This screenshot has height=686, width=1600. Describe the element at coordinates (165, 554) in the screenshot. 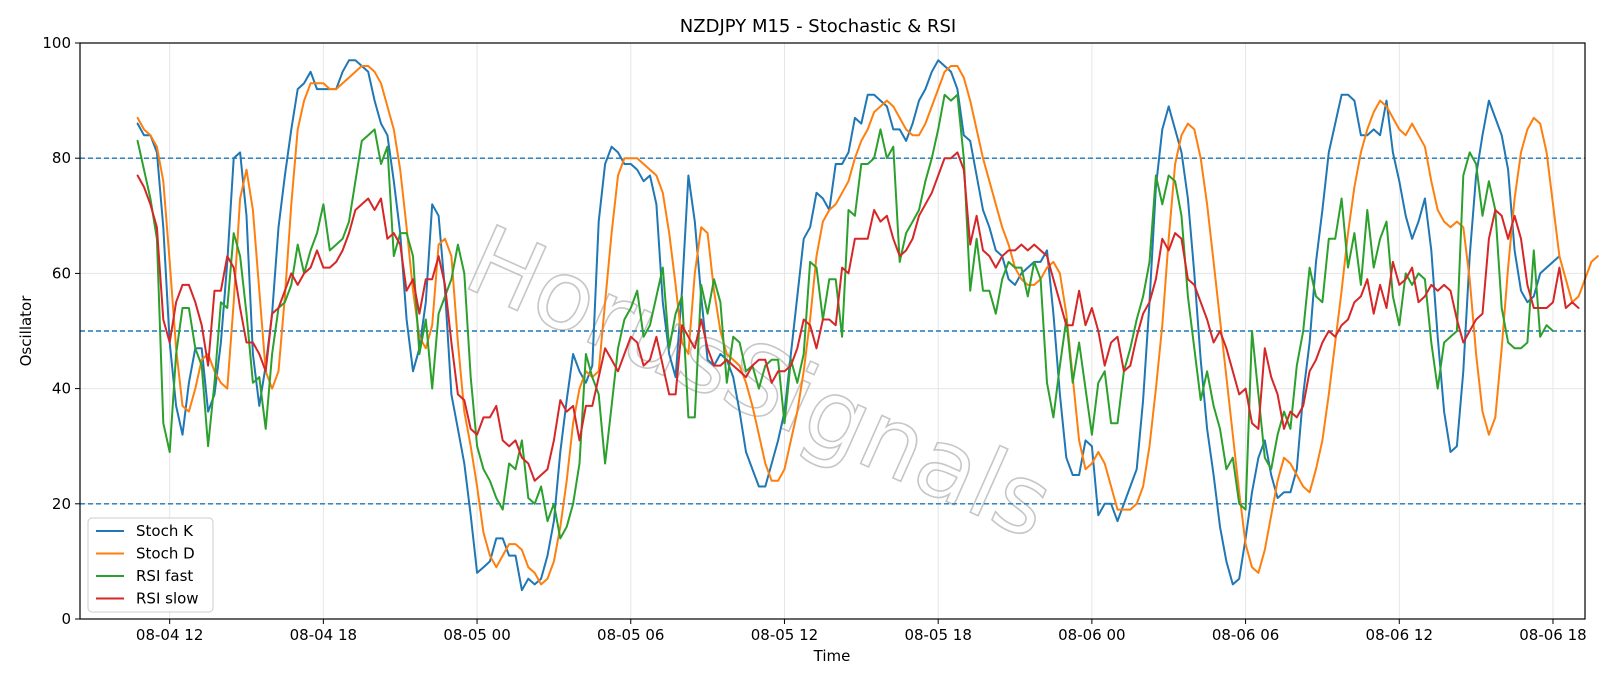

I see `legend-label: Stoch D` at that location.